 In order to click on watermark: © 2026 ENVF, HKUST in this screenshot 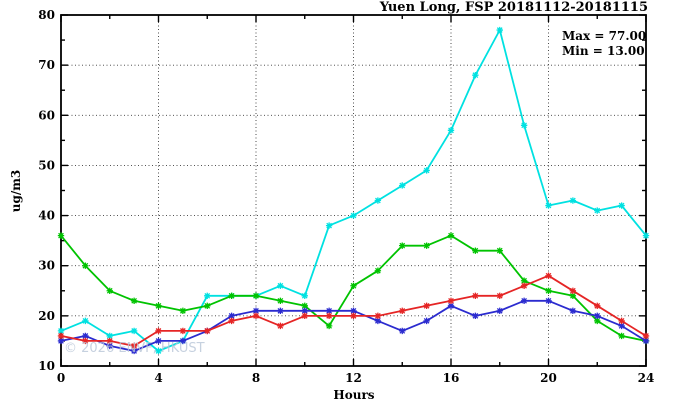, I will do `click(134, 348)`.